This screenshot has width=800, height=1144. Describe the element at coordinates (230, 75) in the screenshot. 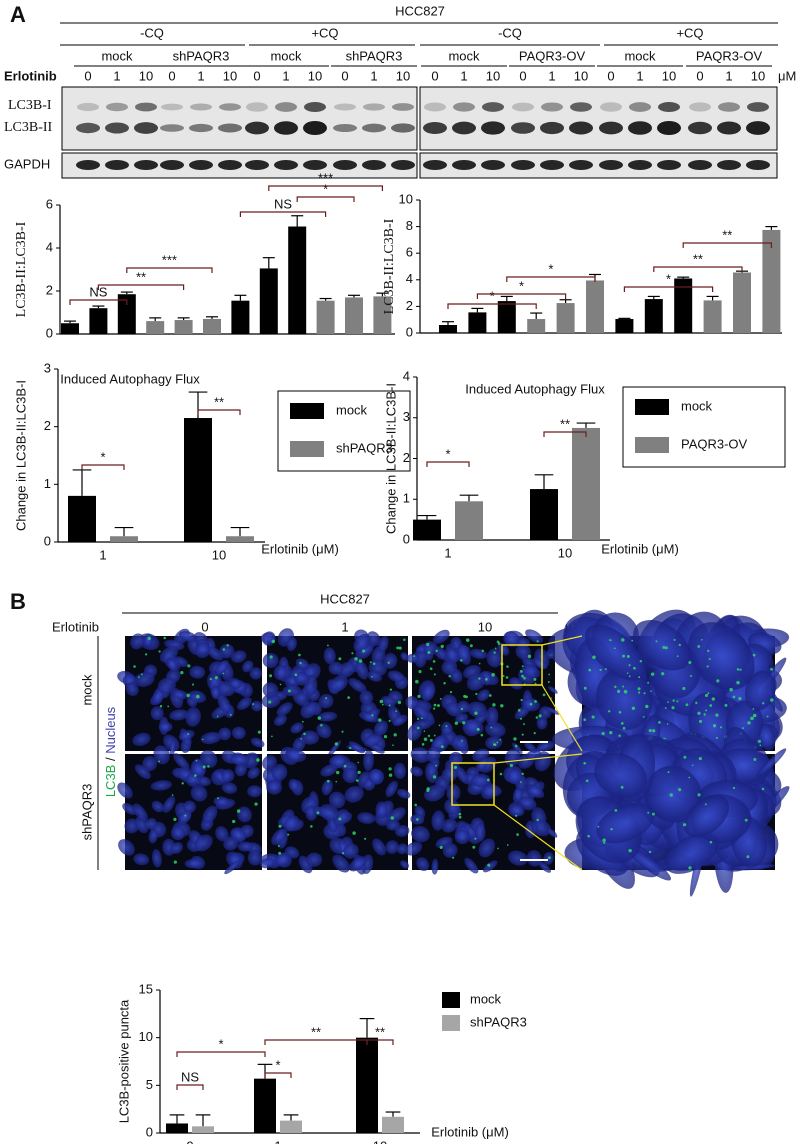

I see `dose-label: 10` at that location.